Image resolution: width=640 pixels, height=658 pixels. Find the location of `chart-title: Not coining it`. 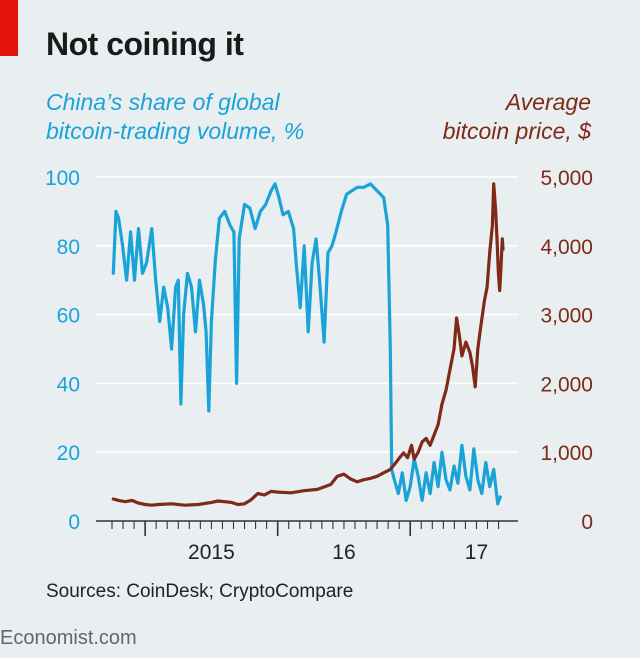

chart-title: Not coining it is located at coordinates (145, 44).